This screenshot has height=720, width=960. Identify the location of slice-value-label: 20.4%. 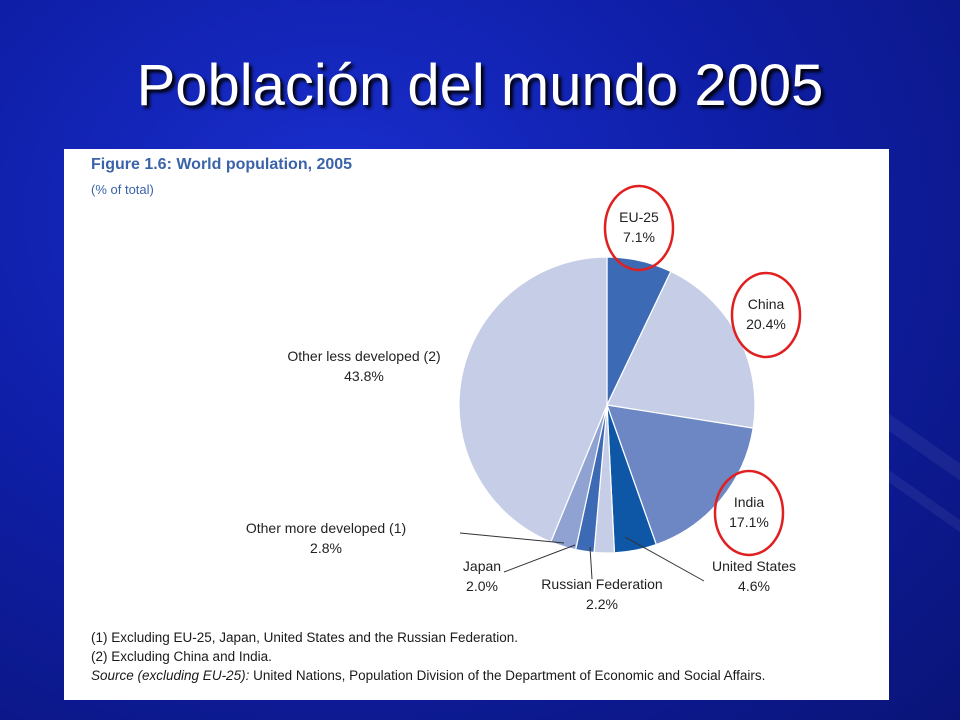
(766, 324).